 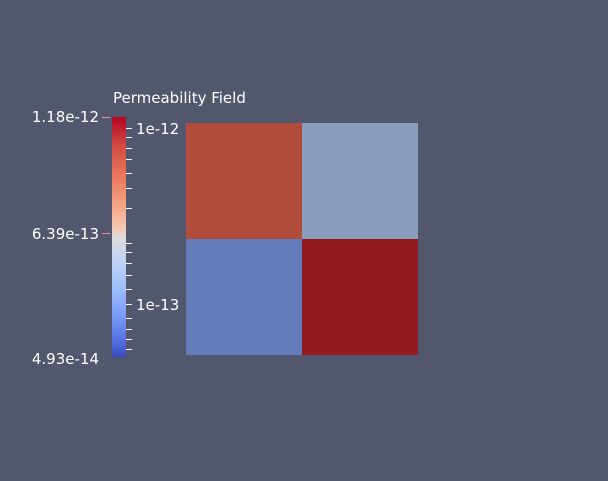 What do you see at coordinates (158, 305) in the screenshot?
I see `log-label-lower: 1e-13` at bounding box center [158, 305].